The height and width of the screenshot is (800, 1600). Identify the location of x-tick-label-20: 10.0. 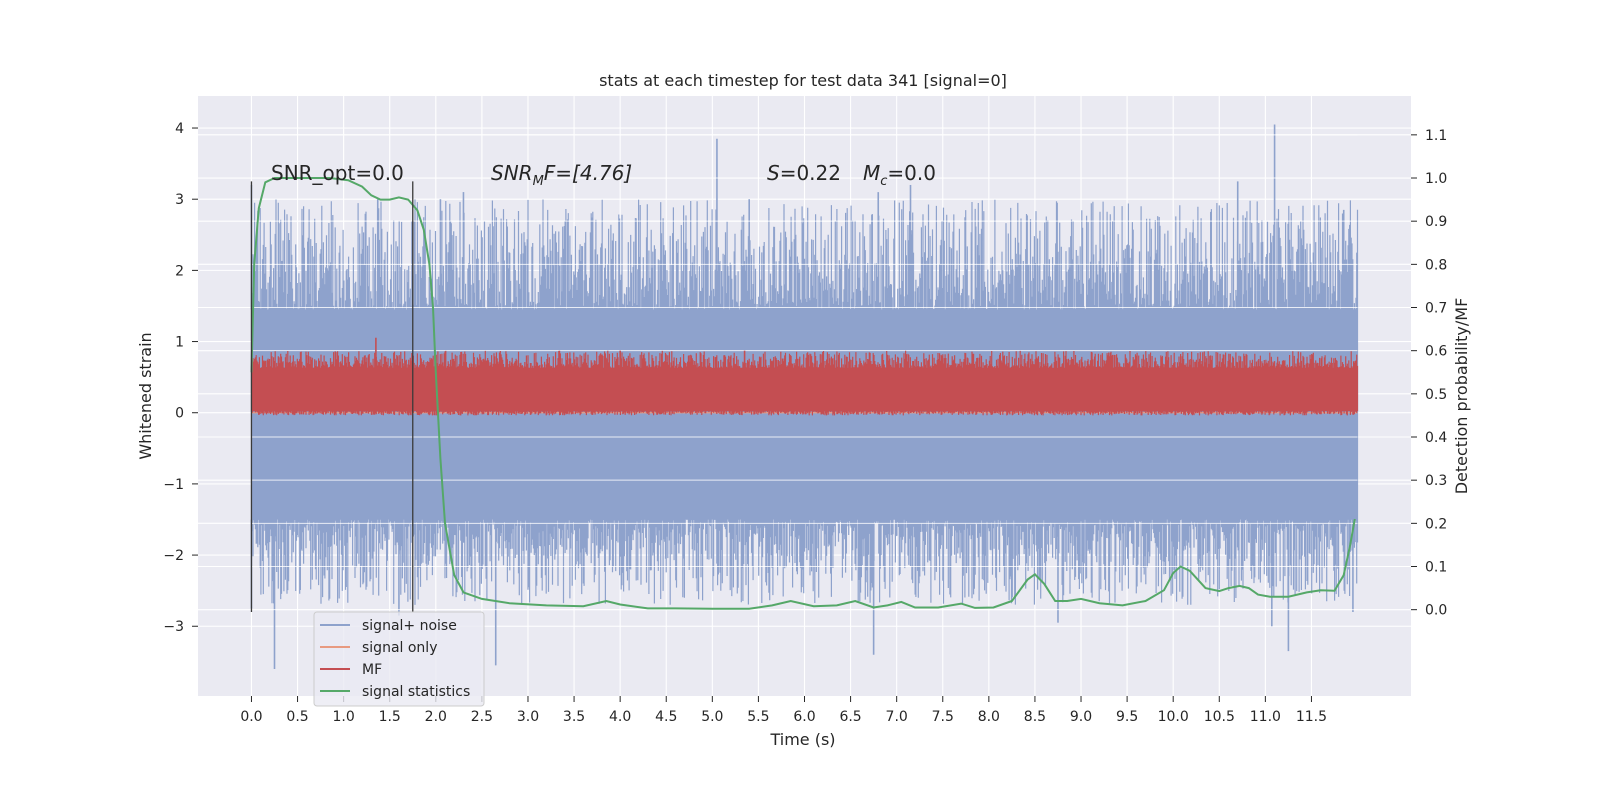
(1173, 717).